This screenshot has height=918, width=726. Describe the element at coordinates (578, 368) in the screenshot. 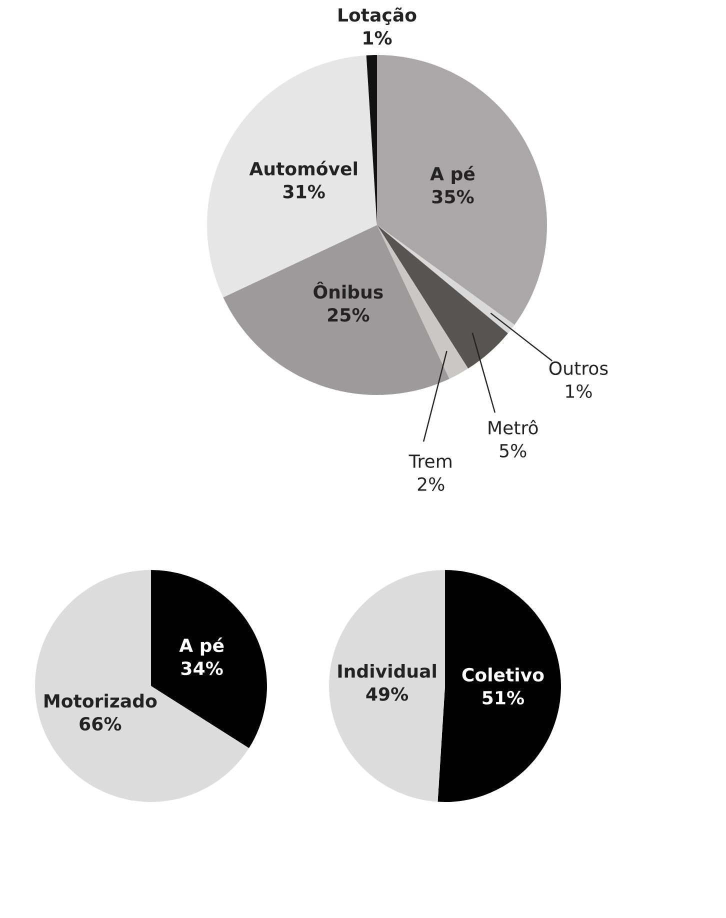

I see `slice-label: Outros` at that location.